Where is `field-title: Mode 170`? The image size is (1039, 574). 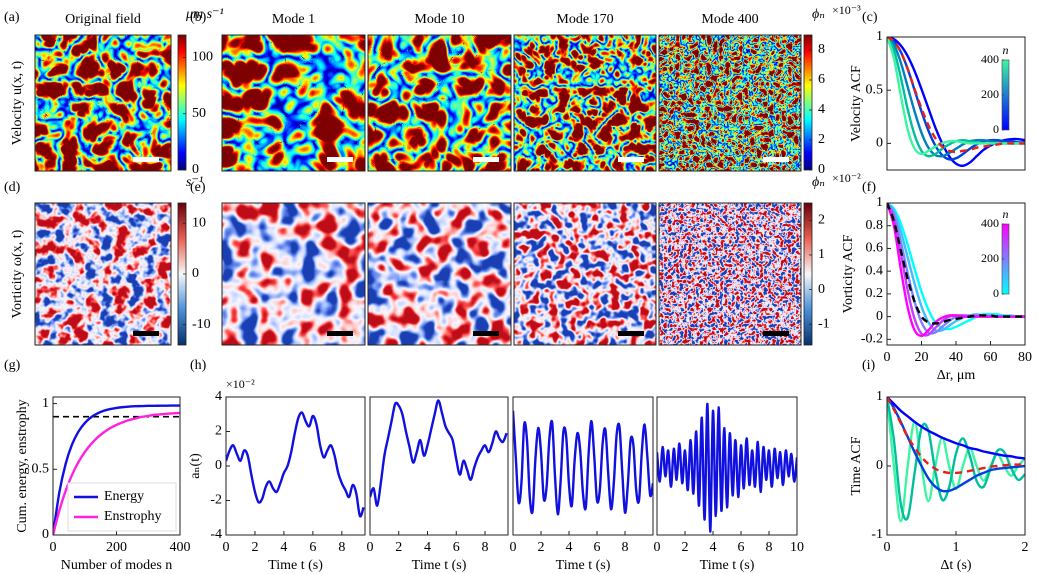 field-title: Mode 170 is located at coordinates (584, 19).